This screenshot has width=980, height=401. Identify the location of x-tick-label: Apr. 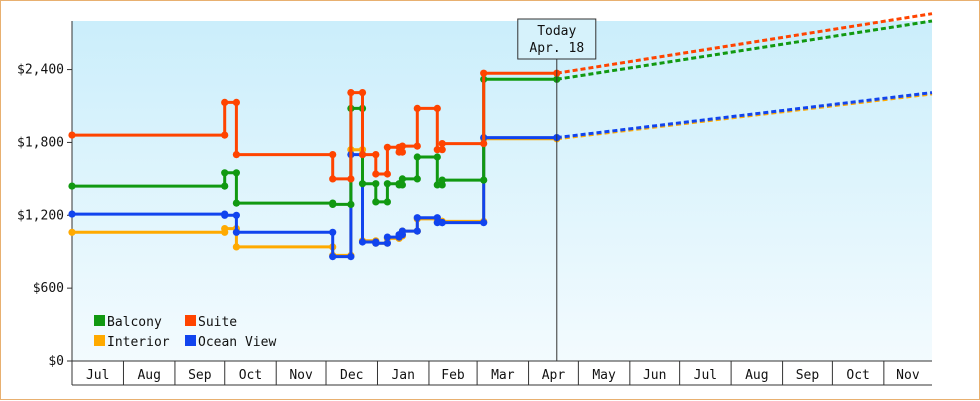
(554, 375).